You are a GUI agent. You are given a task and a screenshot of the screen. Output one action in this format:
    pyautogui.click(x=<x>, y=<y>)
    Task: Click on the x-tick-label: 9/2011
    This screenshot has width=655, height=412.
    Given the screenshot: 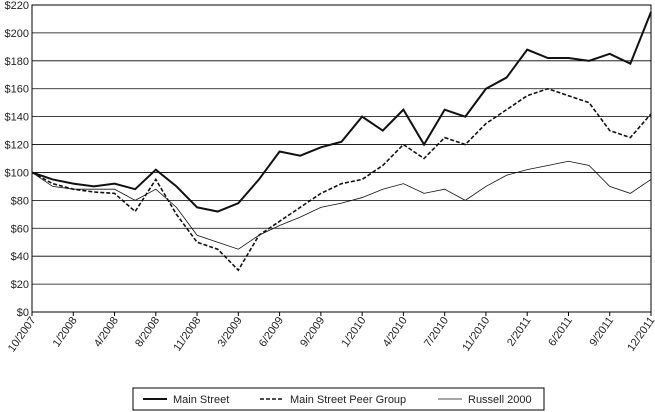 What is the action you would take?
    pyautogui.click(x=602, y=332)
    